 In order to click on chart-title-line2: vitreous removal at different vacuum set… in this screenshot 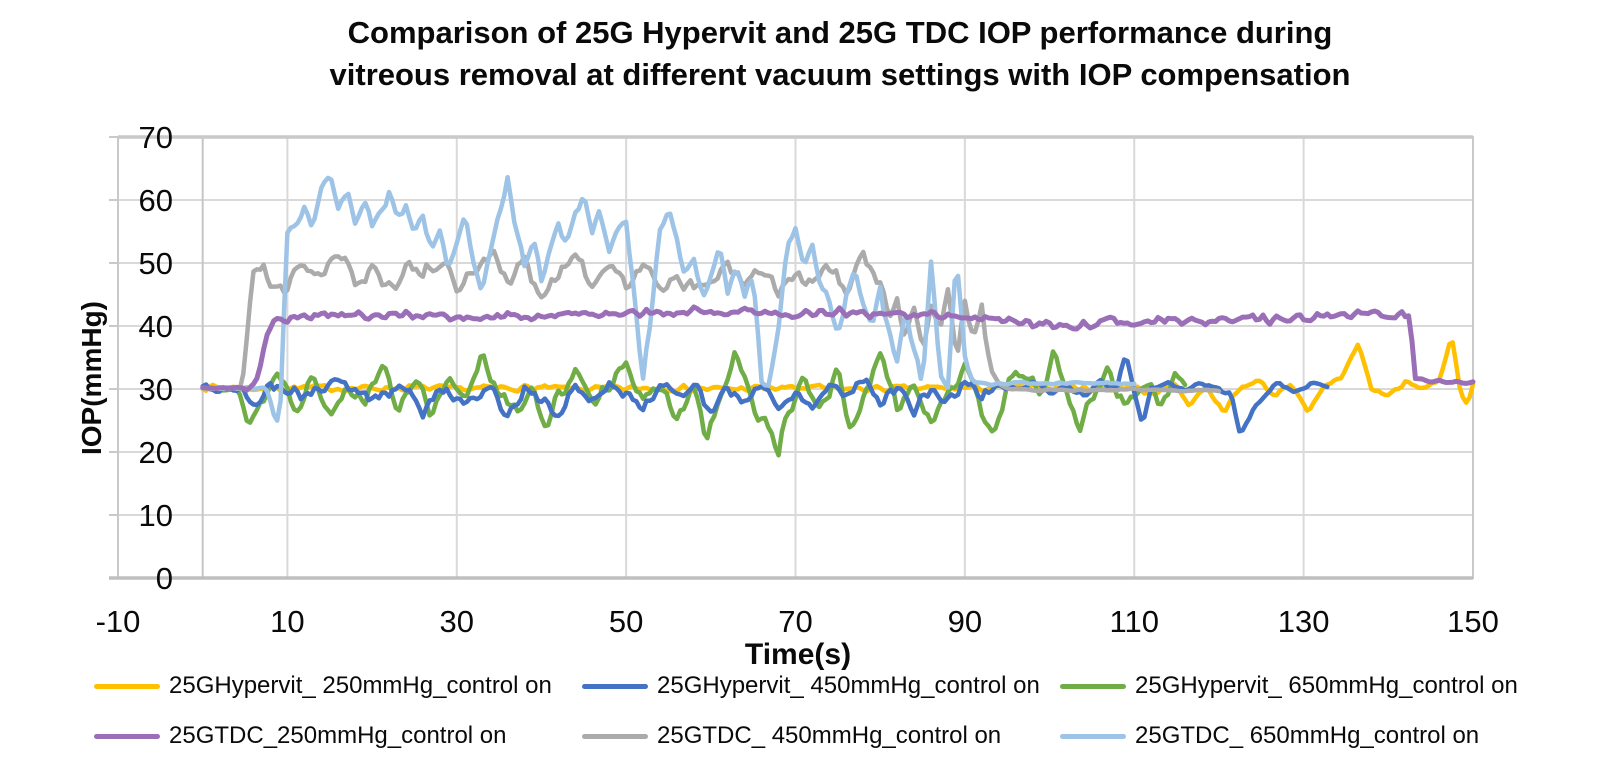, I will do `click(840, 74)`.